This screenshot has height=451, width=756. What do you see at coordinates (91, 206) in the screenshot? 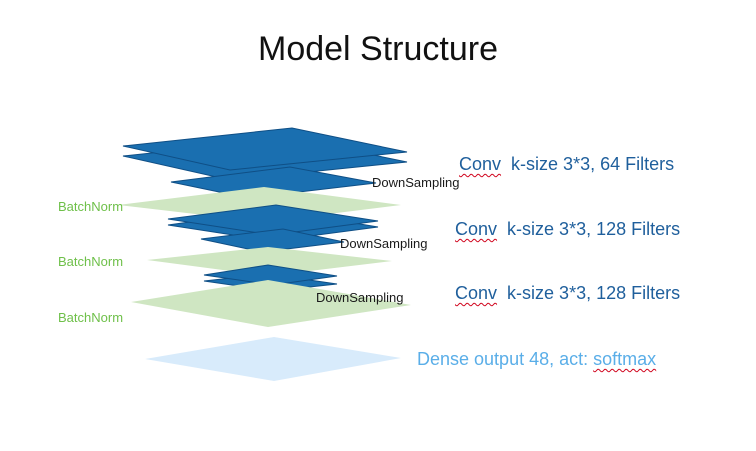
I see `batchnorm-label-1: BatchNorm` at bounding box center [91, 206].